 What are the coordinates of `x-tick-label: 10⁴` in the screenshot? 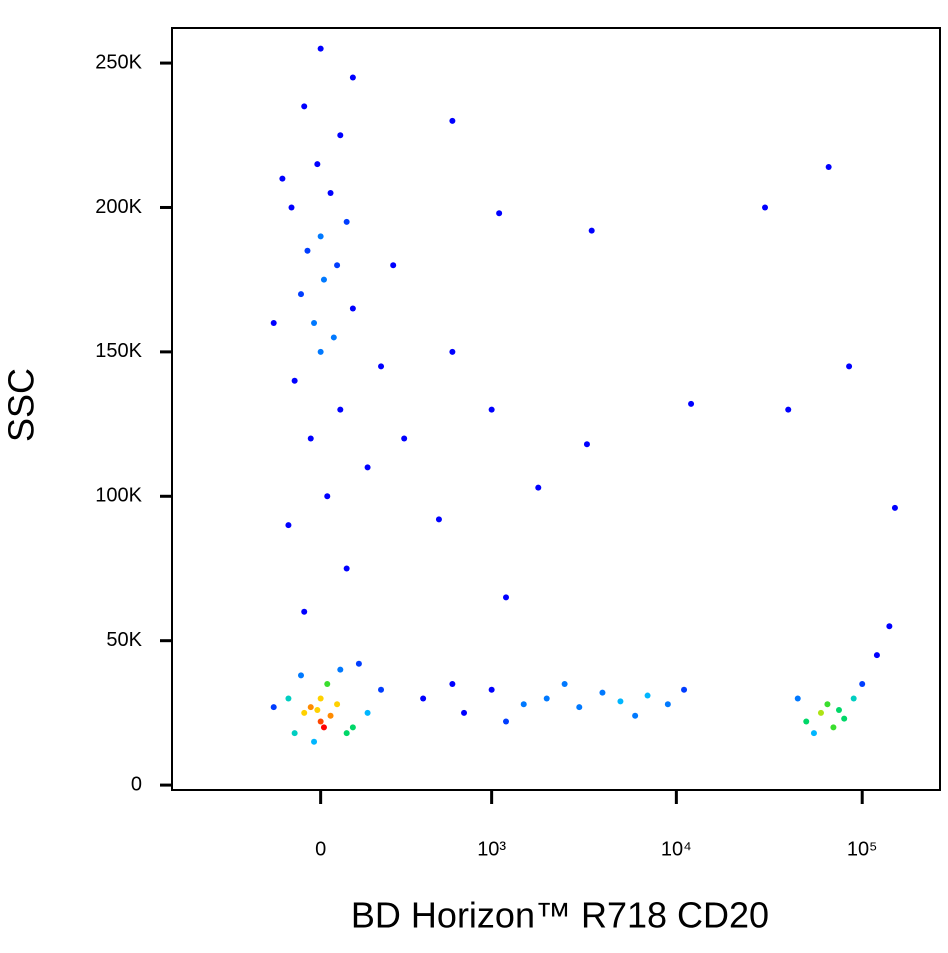 It's located at (676, 849).